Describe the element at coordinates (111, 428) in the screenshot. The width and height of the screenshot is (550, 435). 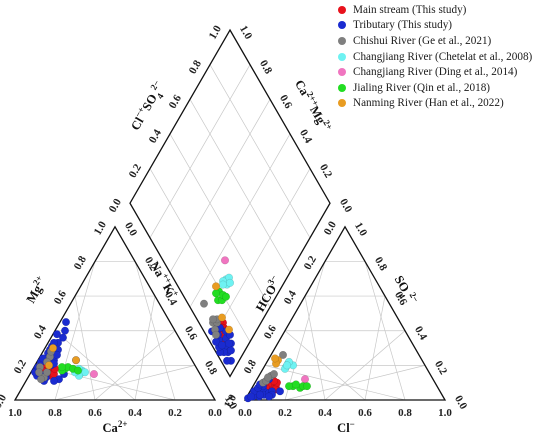
I see `axis-label-part: Ca` at that location.